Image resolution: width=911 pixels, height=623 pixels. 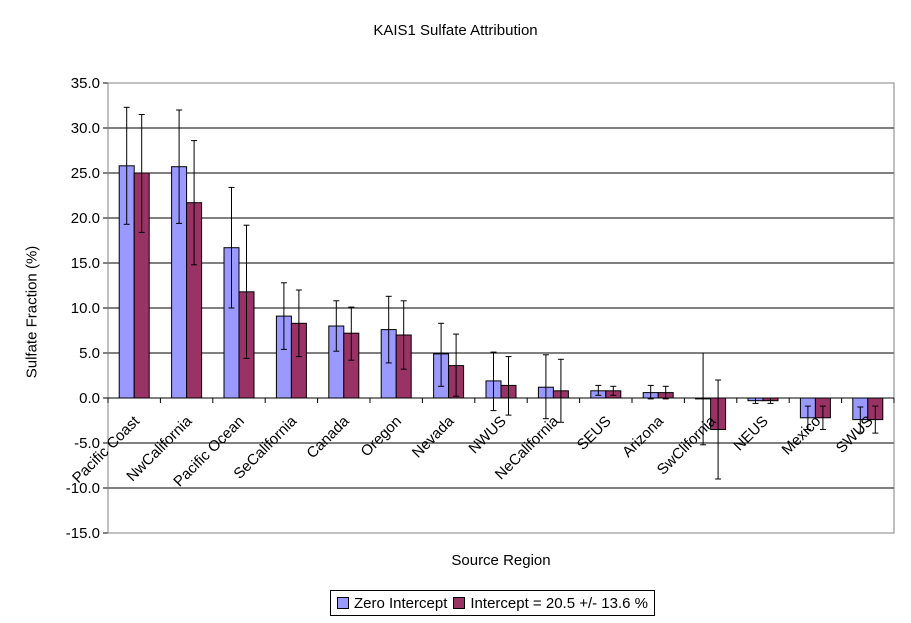 I want to click on legend-label-intercept: Intercept = 20.5 +/- 13.6 %, so click(x=559, y=603).